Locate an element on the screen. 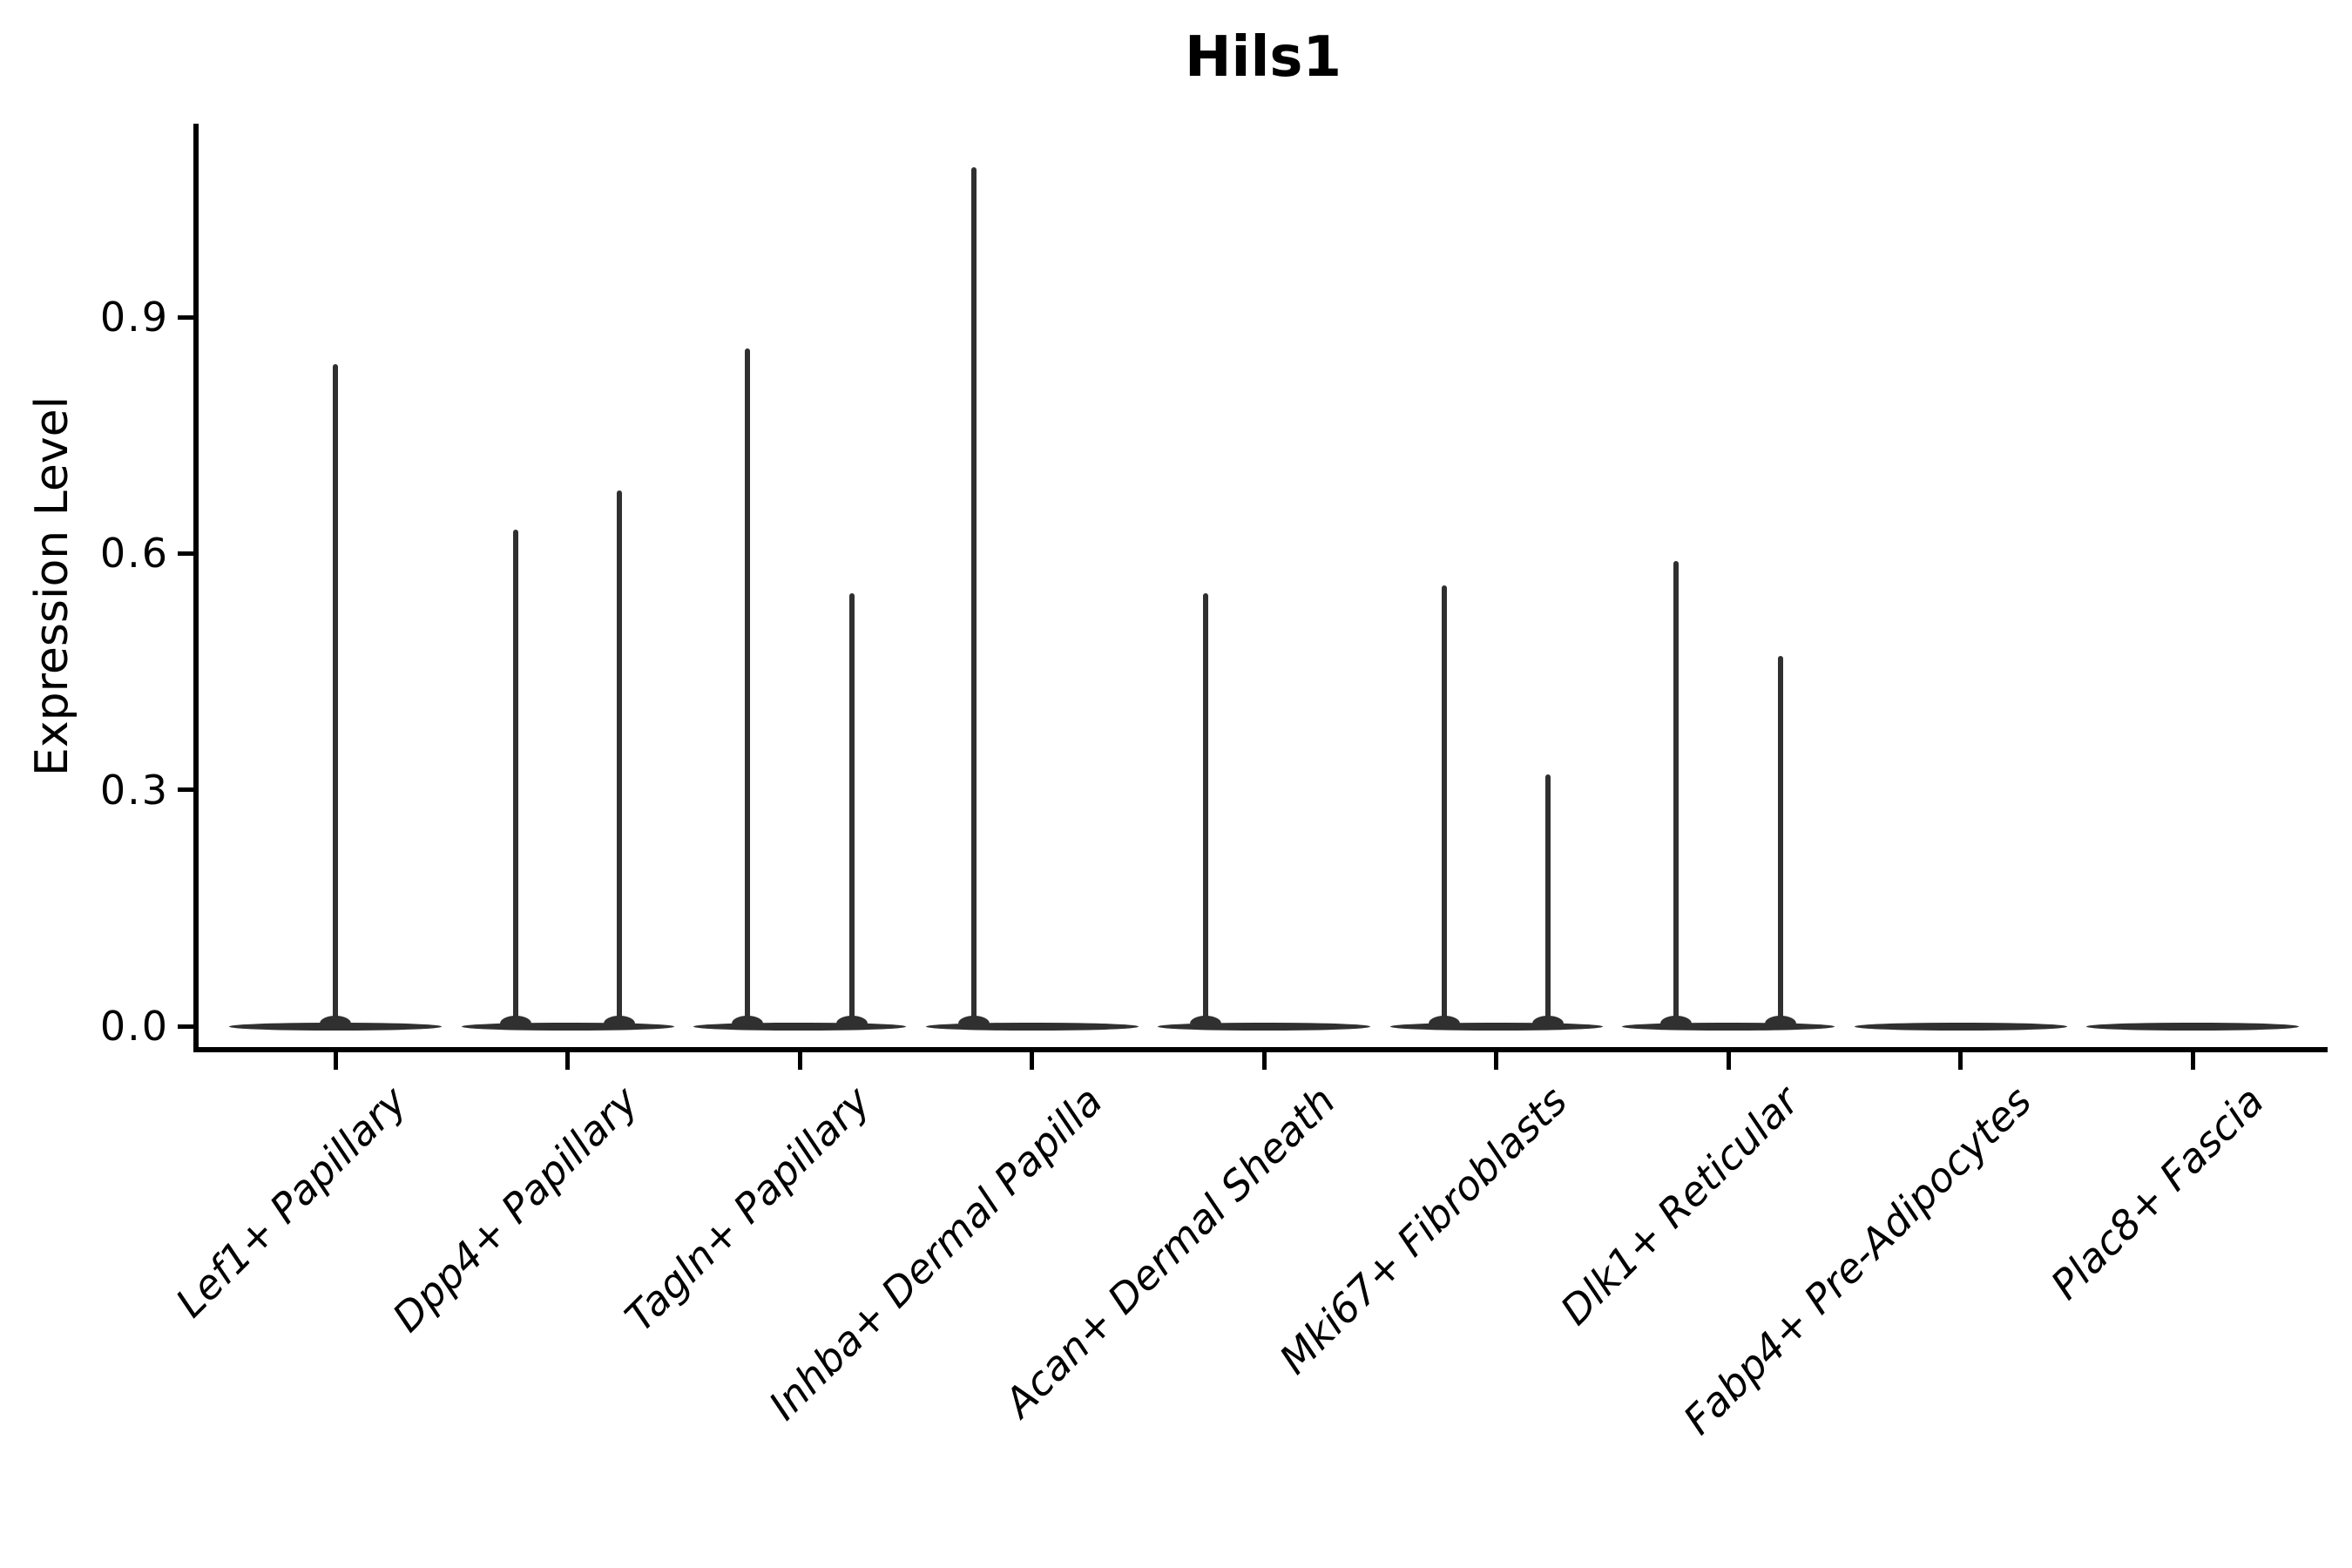  x-category-label: Lef1+ Papillary is located at coordinates (291, 1202).